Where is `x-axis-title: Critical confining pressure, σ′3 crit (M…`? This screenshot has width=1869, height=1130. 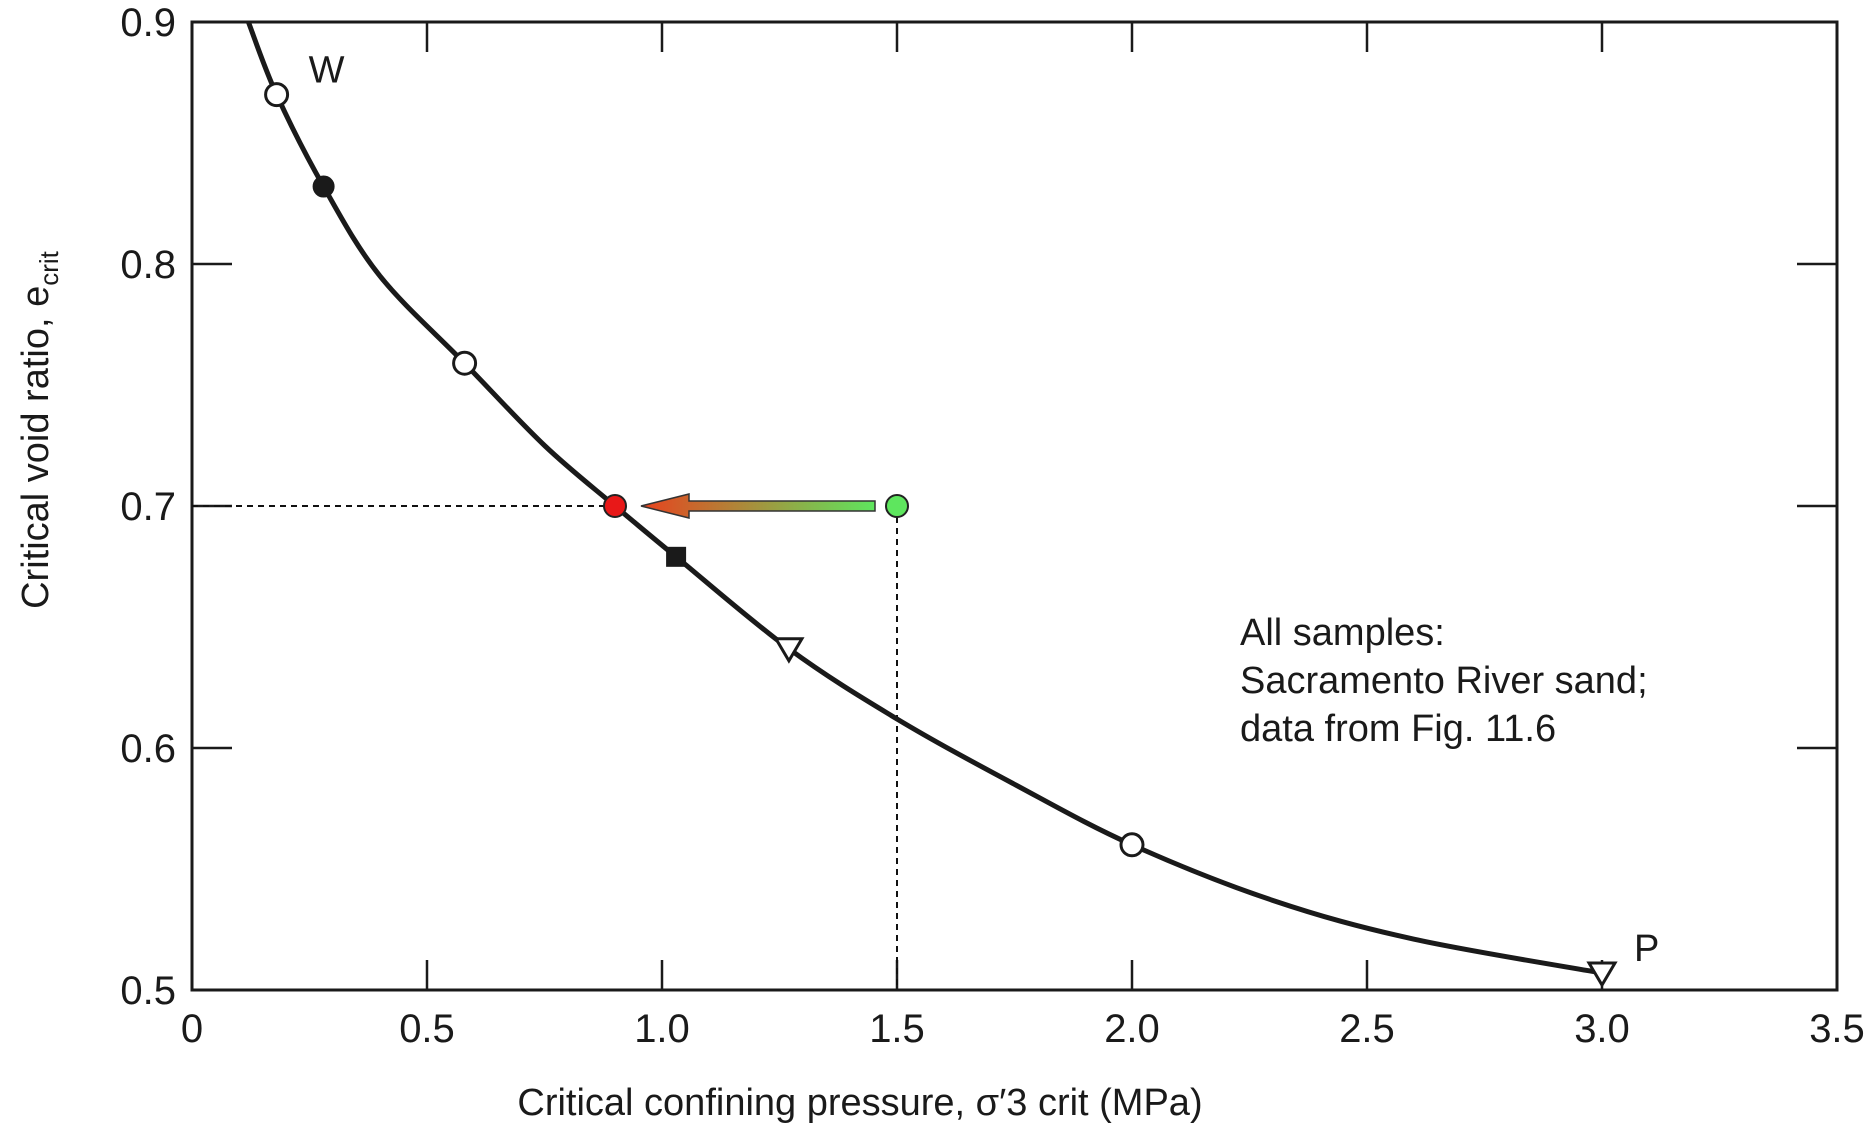 x-axis-title: Critical confining pressure, σ′3 crit (M… is located at coordinates (859, 1103).